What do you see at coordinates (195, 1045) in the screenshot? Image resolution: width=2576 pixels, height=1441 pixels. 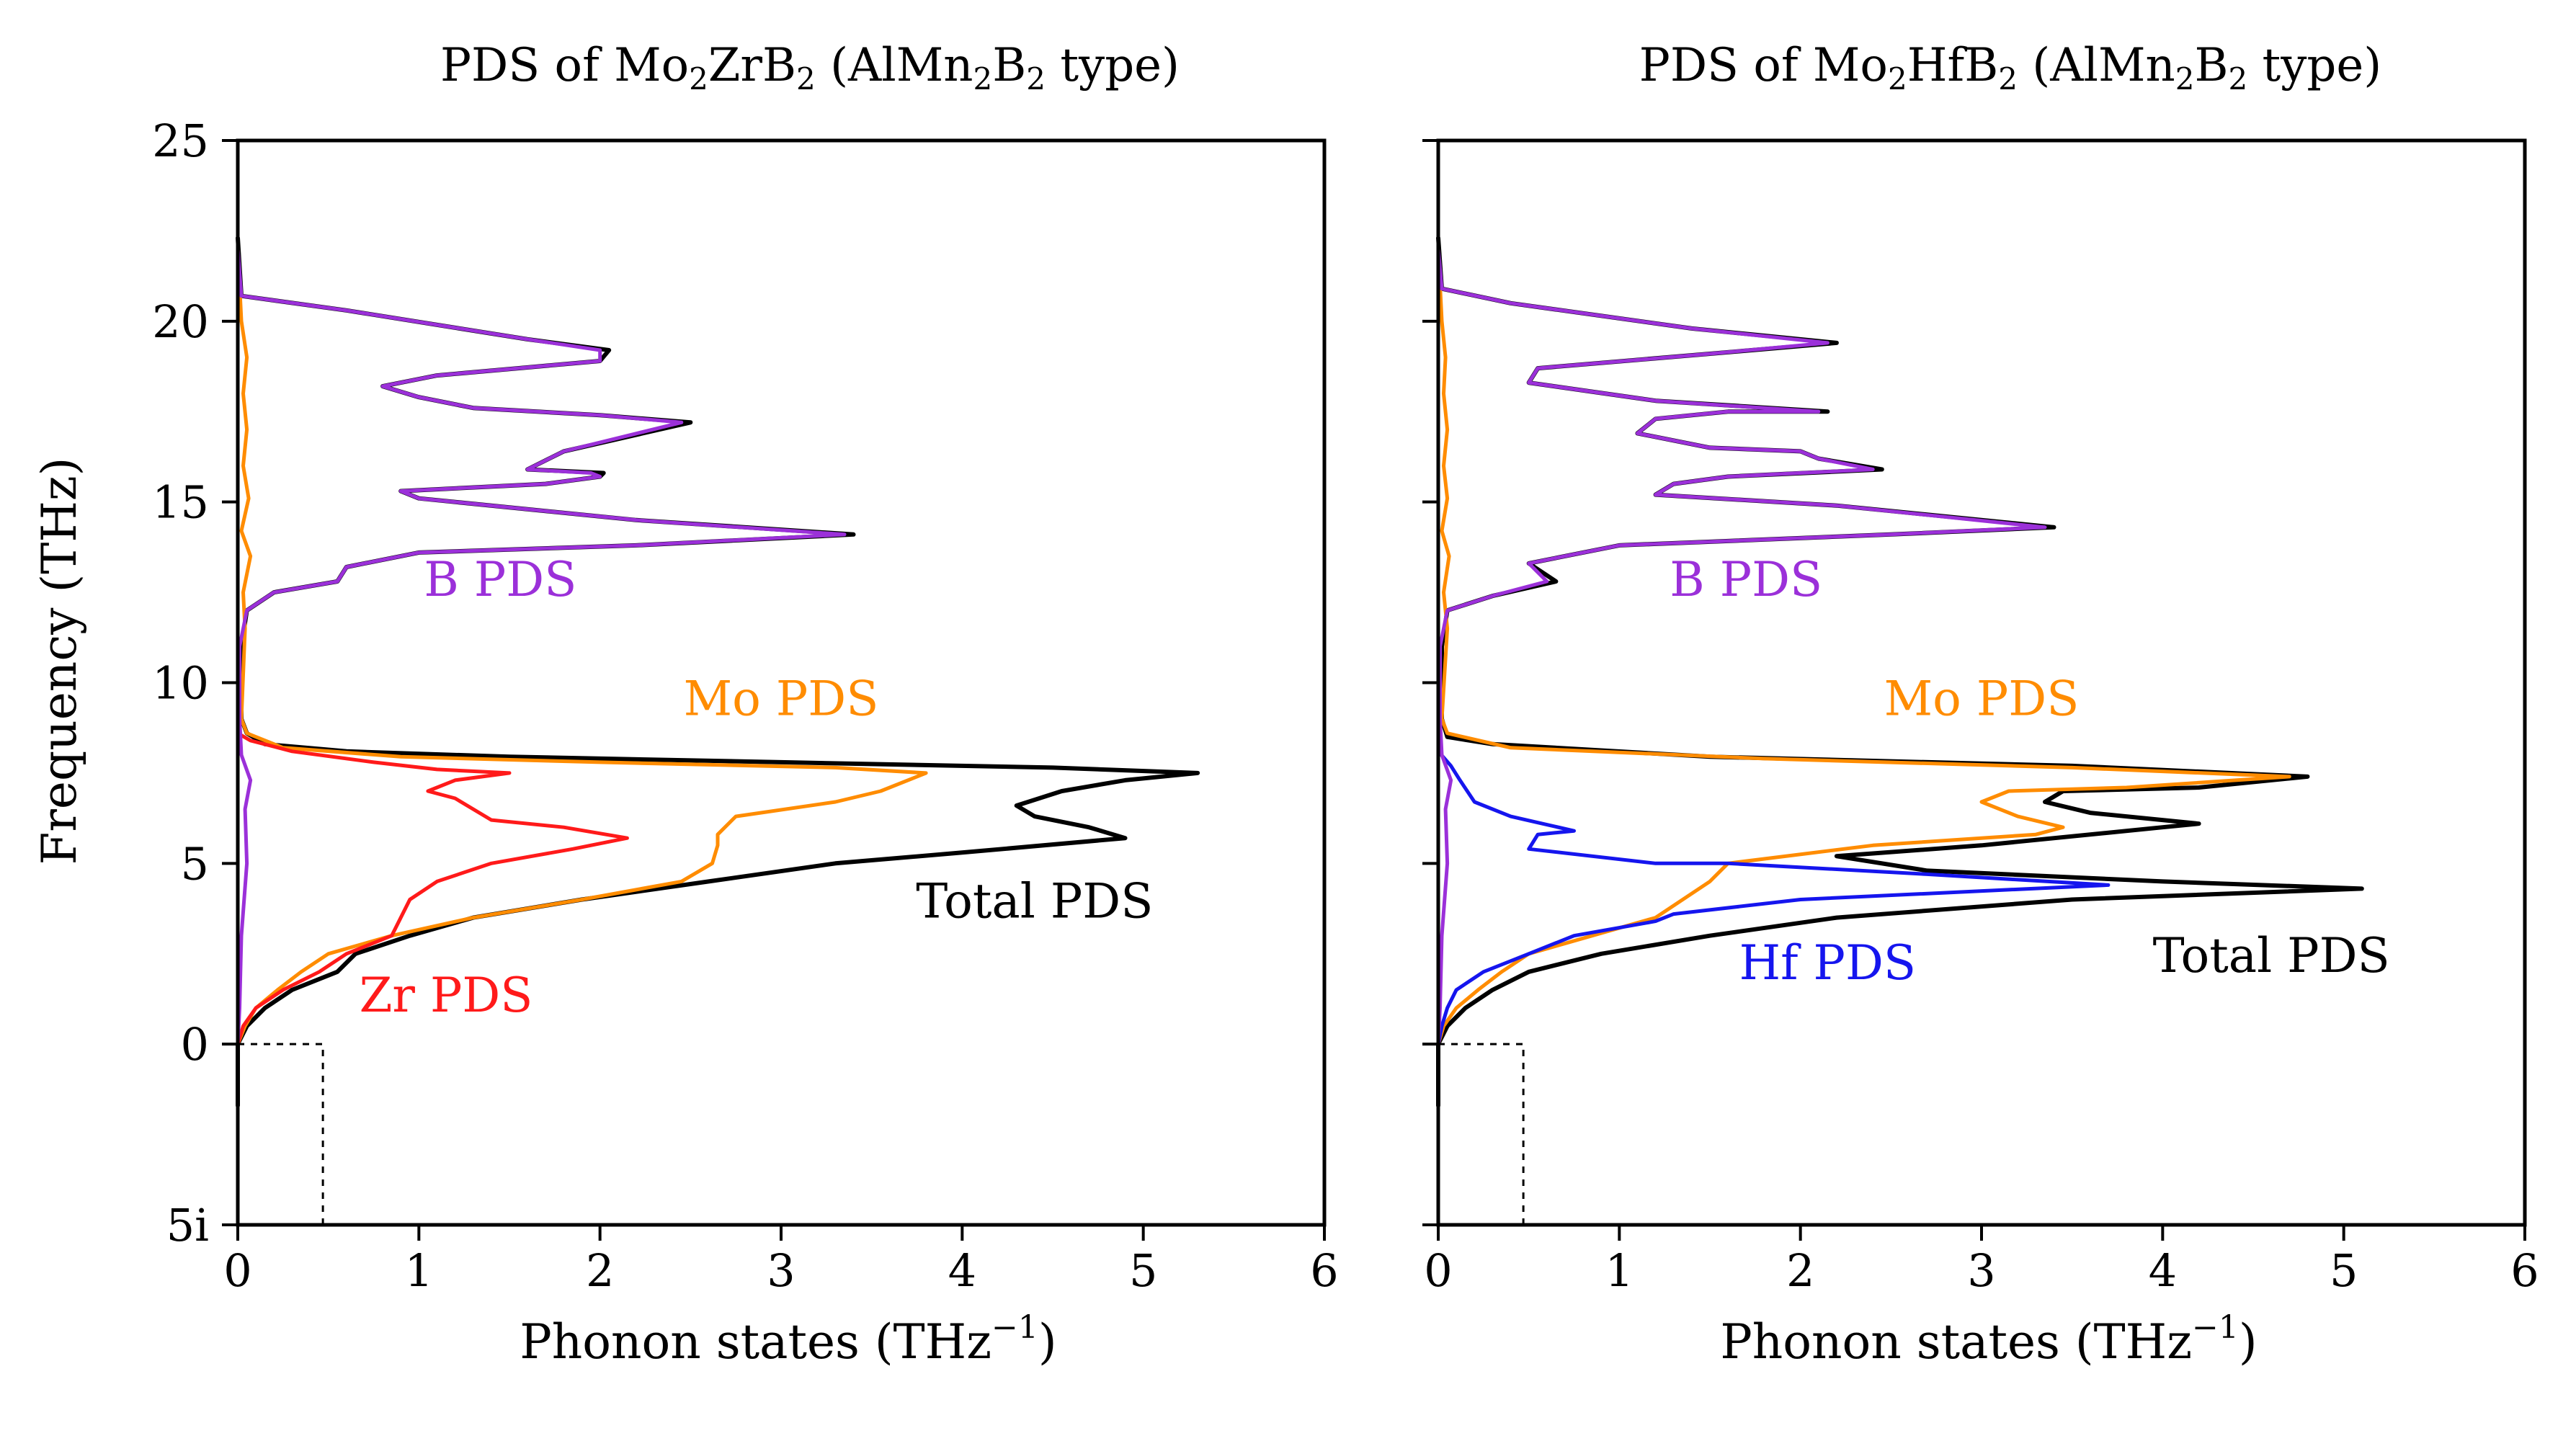 I see `y-tick-label: 0` at bounding box center [195, 1045].